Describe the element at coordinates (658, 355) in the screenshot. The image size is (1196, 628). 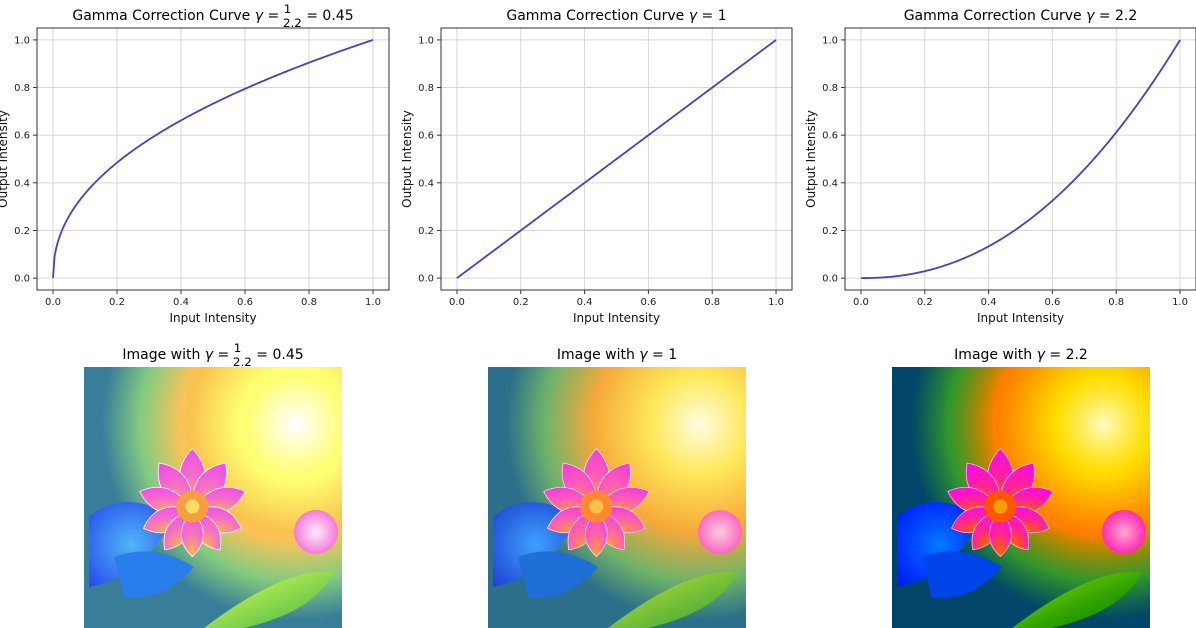
I see `image-title-1-eq: =` at that location.